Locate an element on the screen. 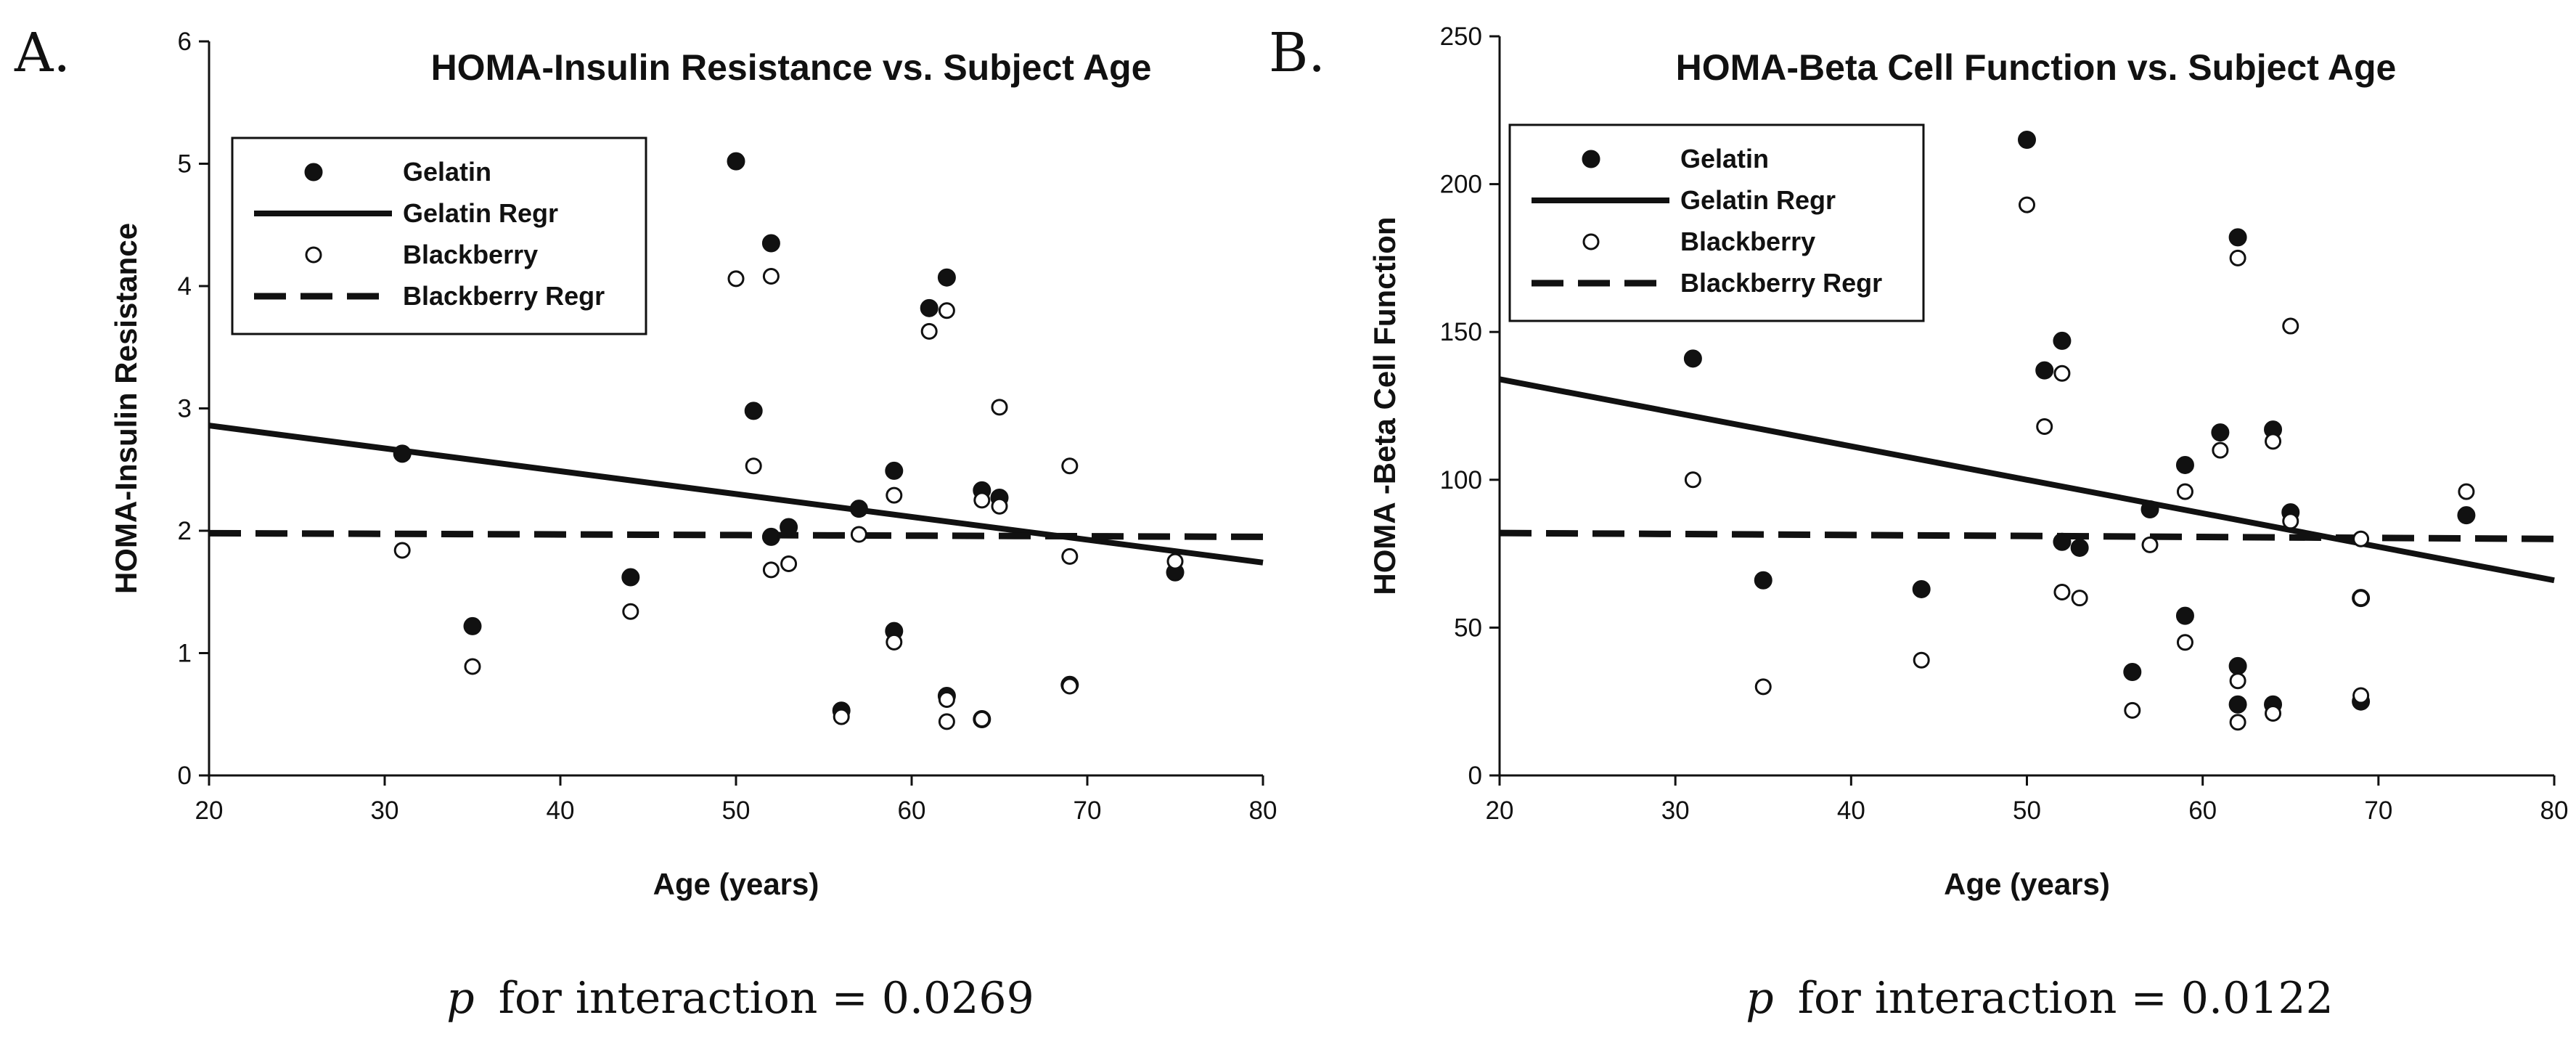 The image size is (2576, 1039). panel-letter: B. is located at coordinates (1297, 53).